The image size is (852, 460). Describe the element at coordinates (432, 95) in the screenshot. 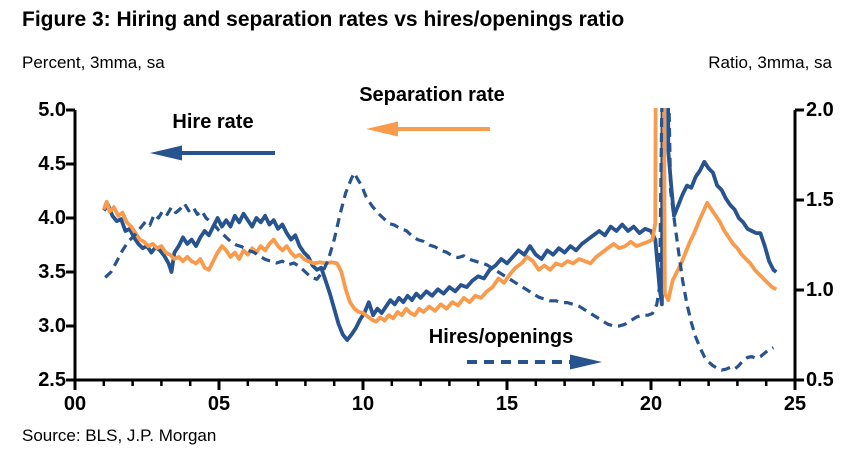

I see `legend-separation-rate-label: Separation rate` at that location.